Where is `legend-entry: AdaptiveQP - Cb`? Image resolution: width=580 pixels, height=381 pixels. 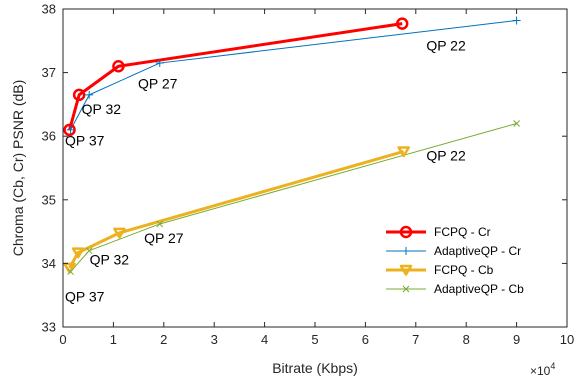
legend-entry: AdaptiveQP - Cb is located at coordinates (479, 289).